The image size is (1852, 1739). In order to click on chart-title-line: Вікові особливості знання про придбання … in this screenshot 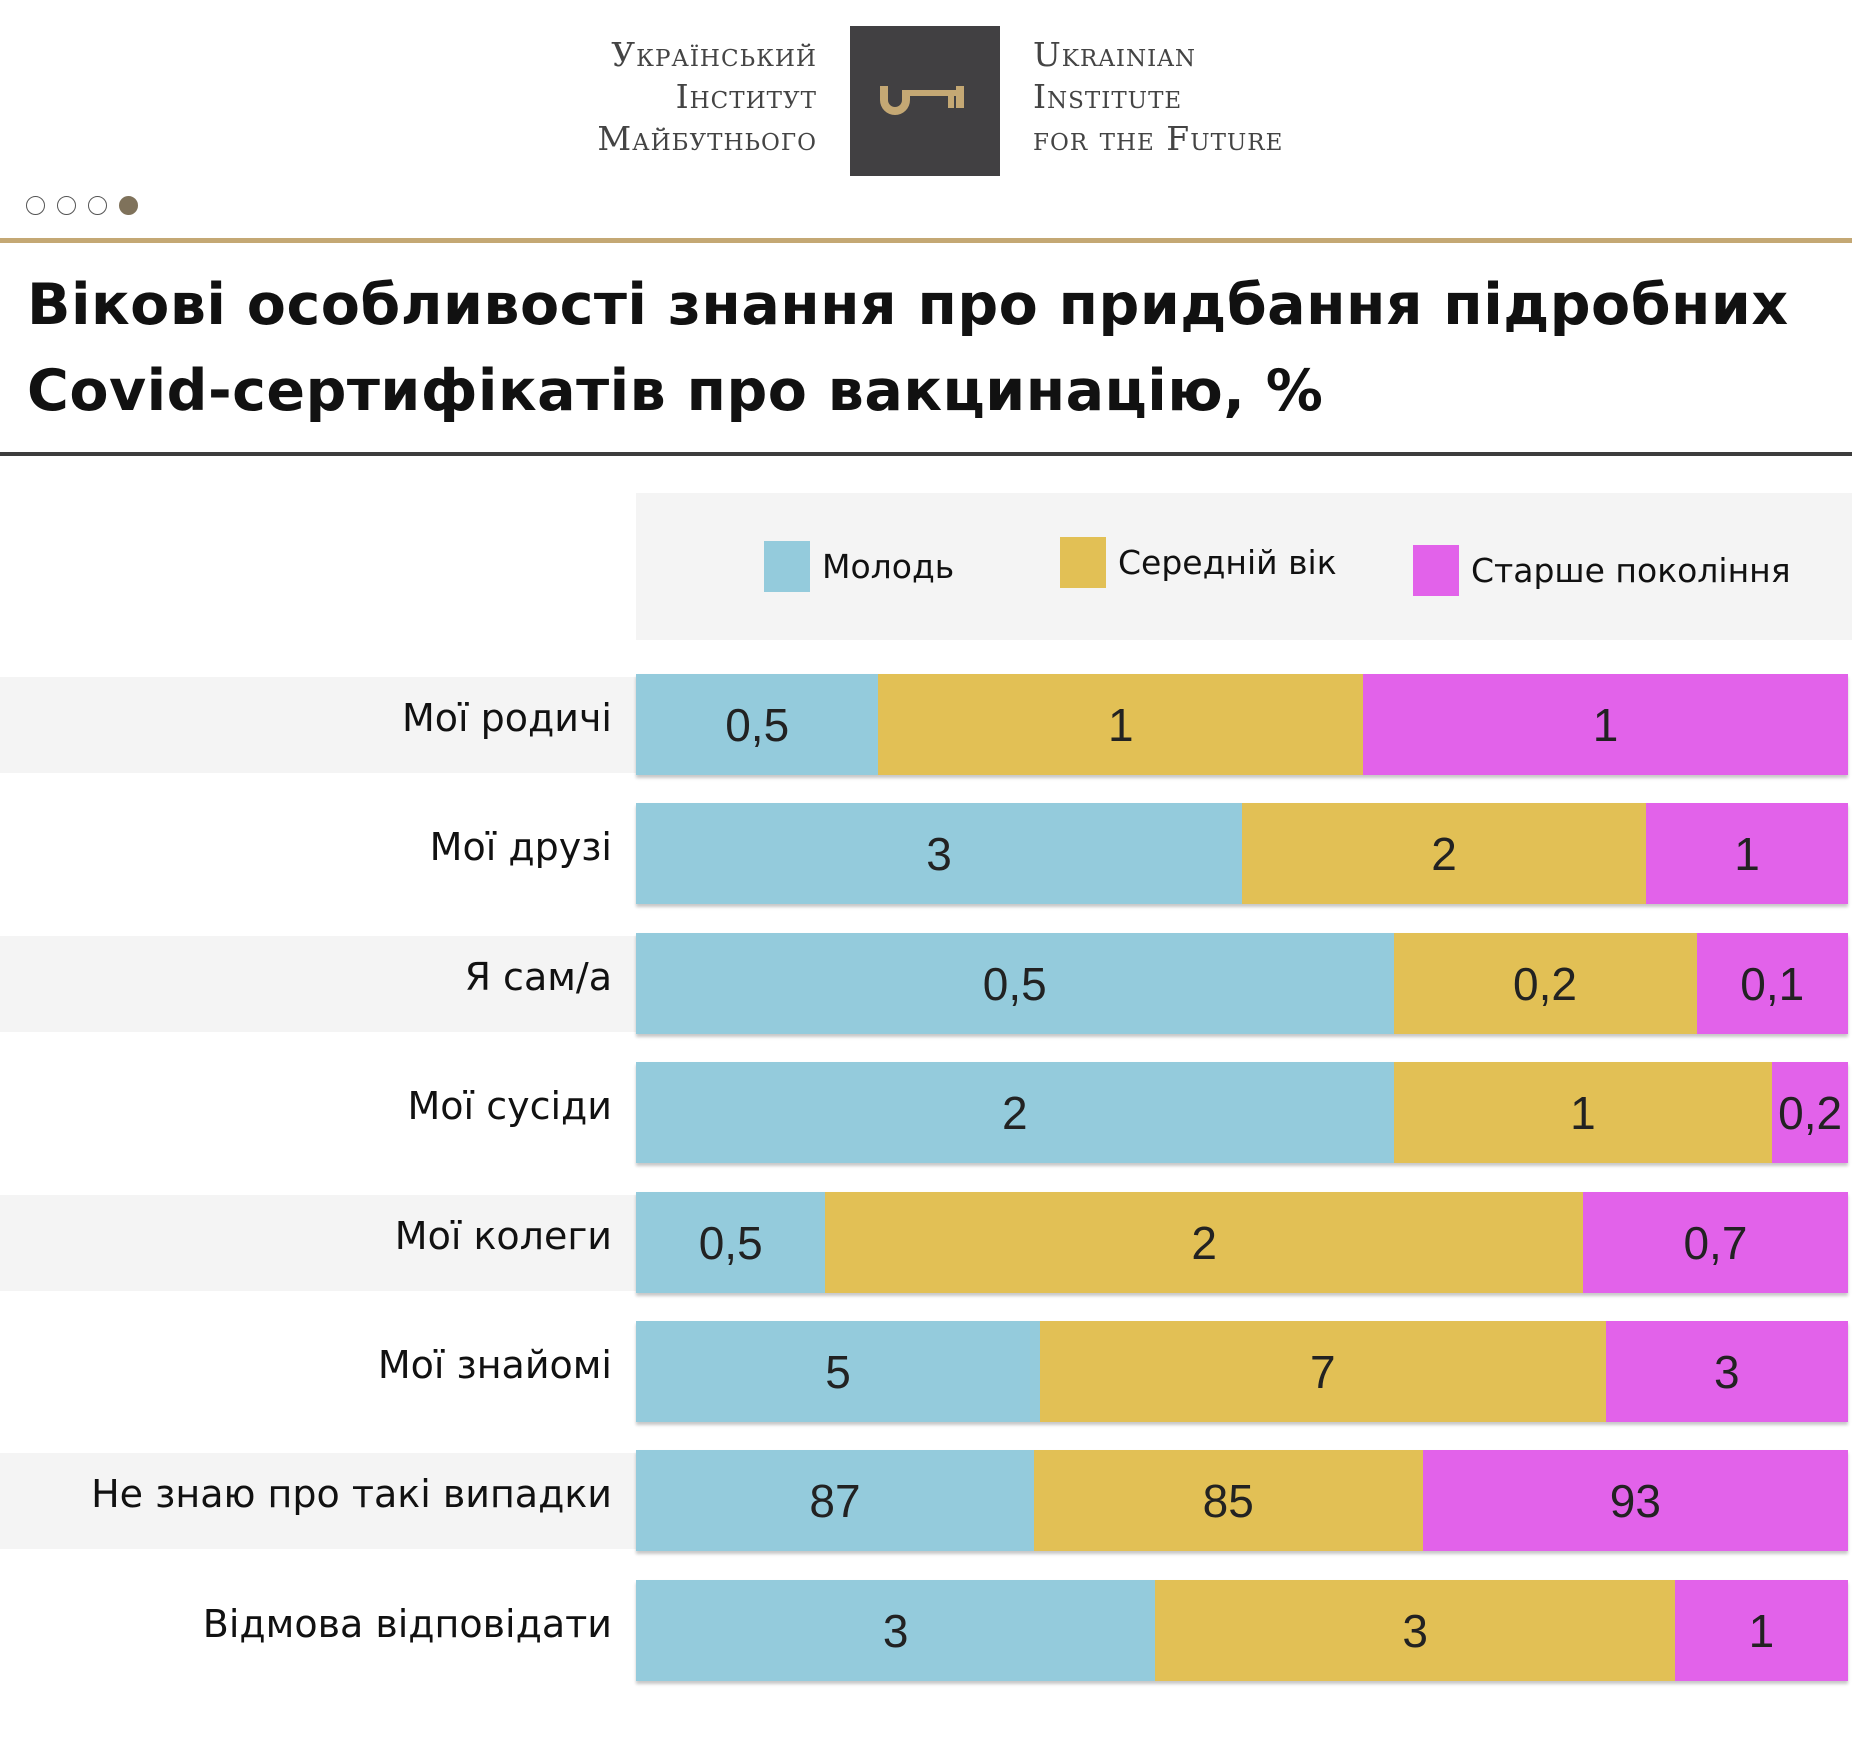, I will do `click(908, 305)`.